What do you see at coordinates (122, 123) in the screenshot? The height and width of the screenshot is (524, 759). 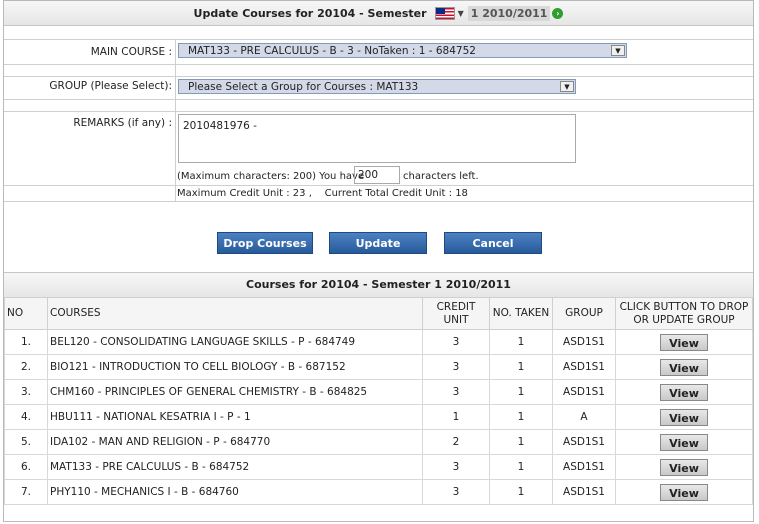 I see `remarks-label: REMARKS (if any) :` at bounding box center [122, 123].